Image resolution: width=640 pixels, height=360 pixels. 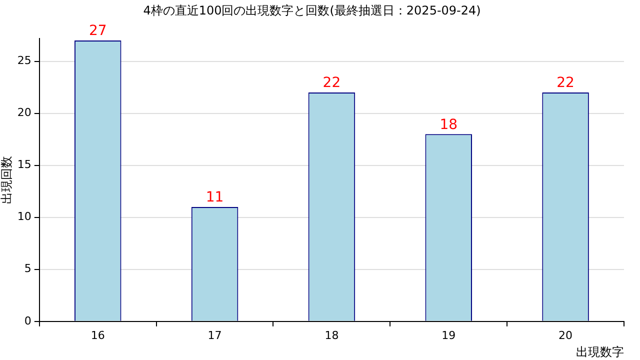 I want to click on x-tick-label: 18, so click(x=331, y=335).